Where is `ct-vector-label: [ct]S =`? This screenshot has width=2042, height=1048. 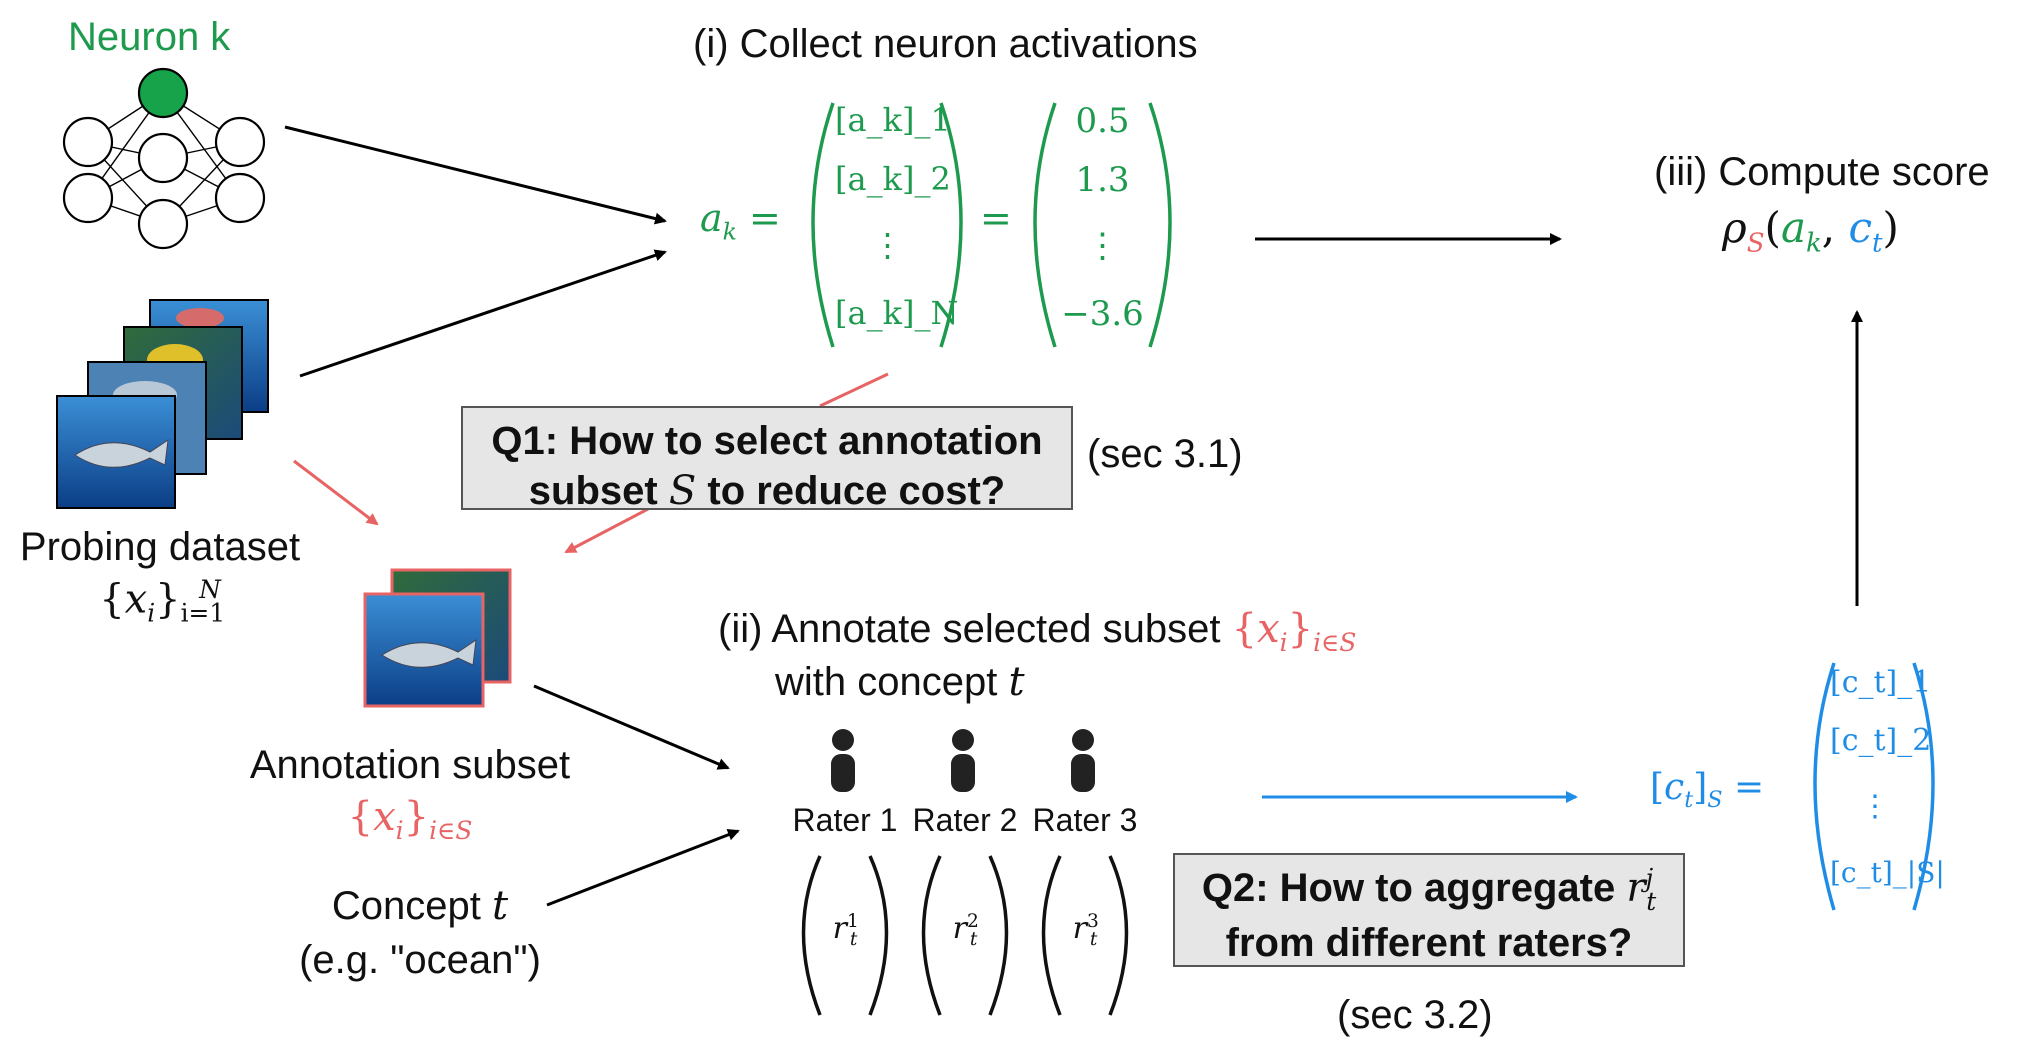 ct-vector-label: [ct]S = is located at coordinates (1707, 790).